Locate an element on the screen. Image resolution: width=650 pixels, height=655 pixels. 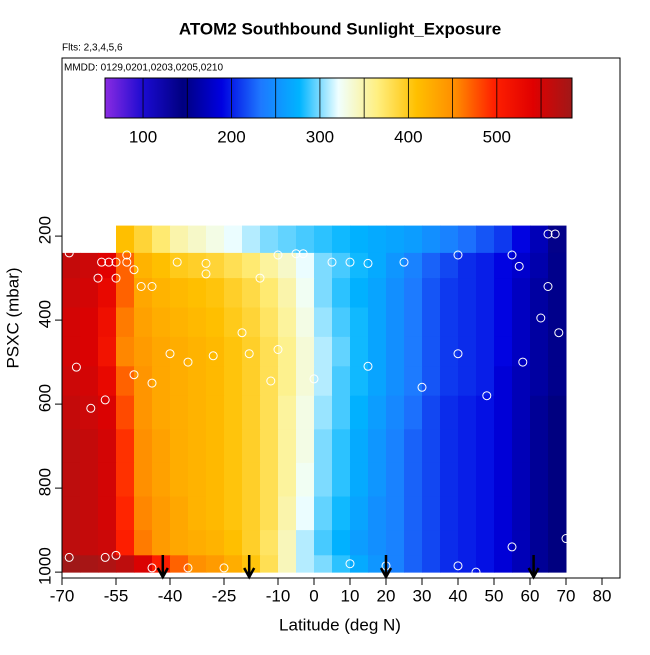
x-tick-label: -25 is located at coordinates (224, 595).